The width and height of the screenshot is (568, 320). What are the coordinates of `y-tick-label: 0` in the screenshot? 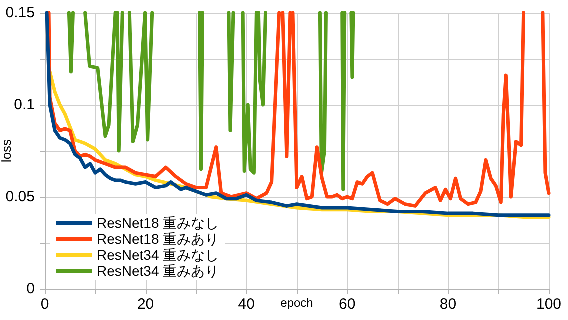 It's located at (30, 289).